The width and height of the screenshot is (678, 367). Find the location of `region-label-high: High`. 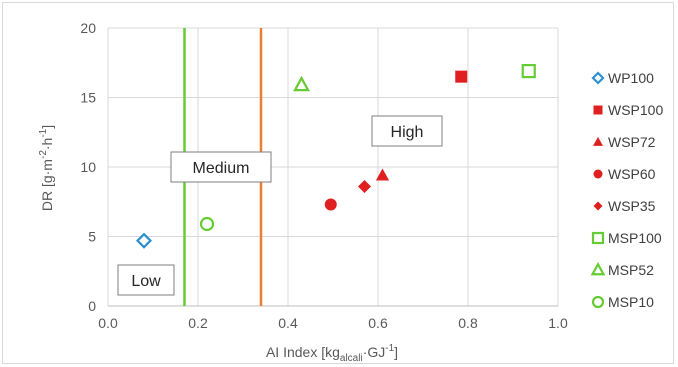

region-label-high: High is located at coordinates (407, 131).